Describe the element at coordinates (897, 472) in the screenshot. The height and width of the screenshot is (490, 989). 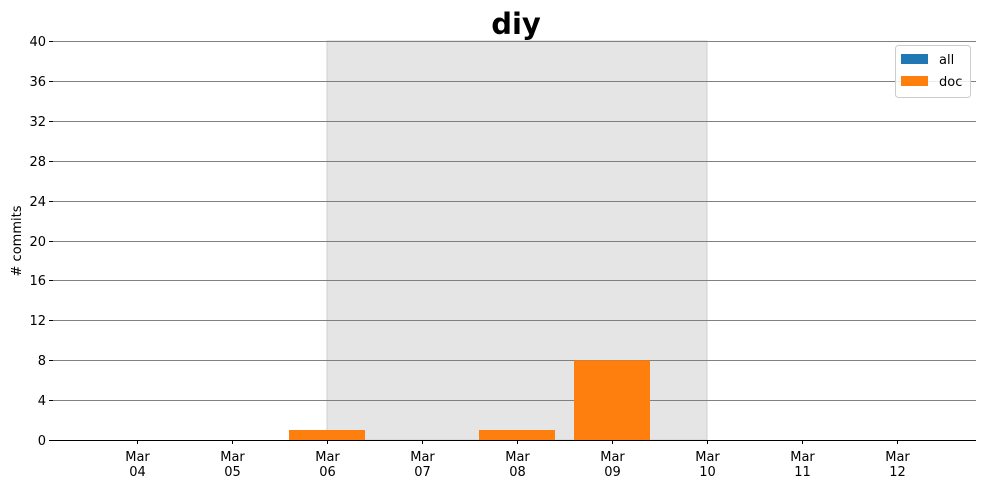
I see `x-tick-label-day: 12` at that location.